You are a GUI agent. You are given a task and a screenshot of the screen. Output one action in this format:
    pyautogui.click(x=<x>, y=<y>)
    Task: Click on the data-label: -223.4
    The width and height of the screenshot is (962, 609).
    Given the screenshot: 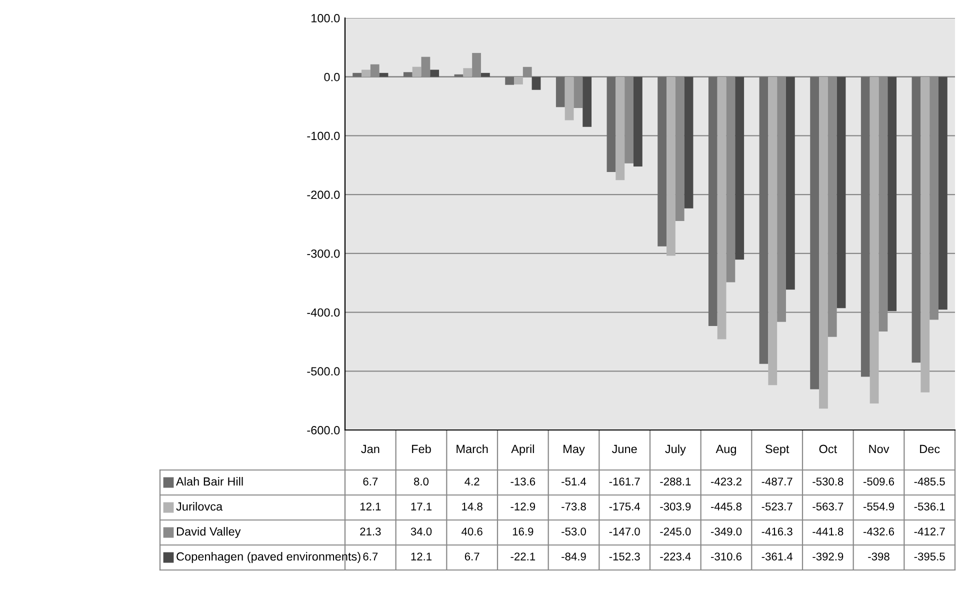 What is the action you would take?
    pyautogui.click(x=675, y=556)
    